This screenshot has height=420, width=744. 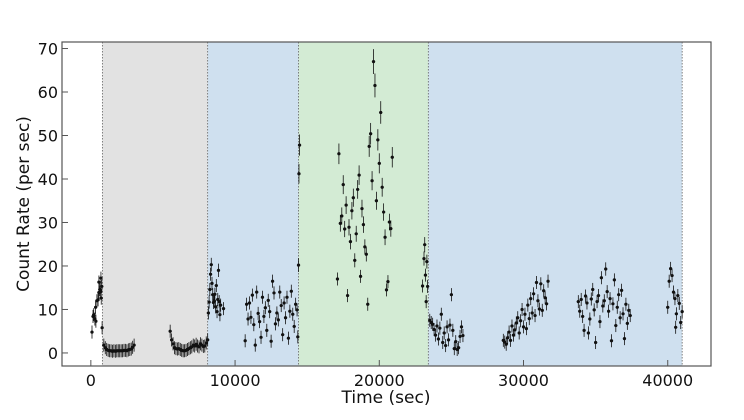 I want to click on y-axis-ticks: 0 10 20 30 40 50 60 70, so click(x=53, y=201).